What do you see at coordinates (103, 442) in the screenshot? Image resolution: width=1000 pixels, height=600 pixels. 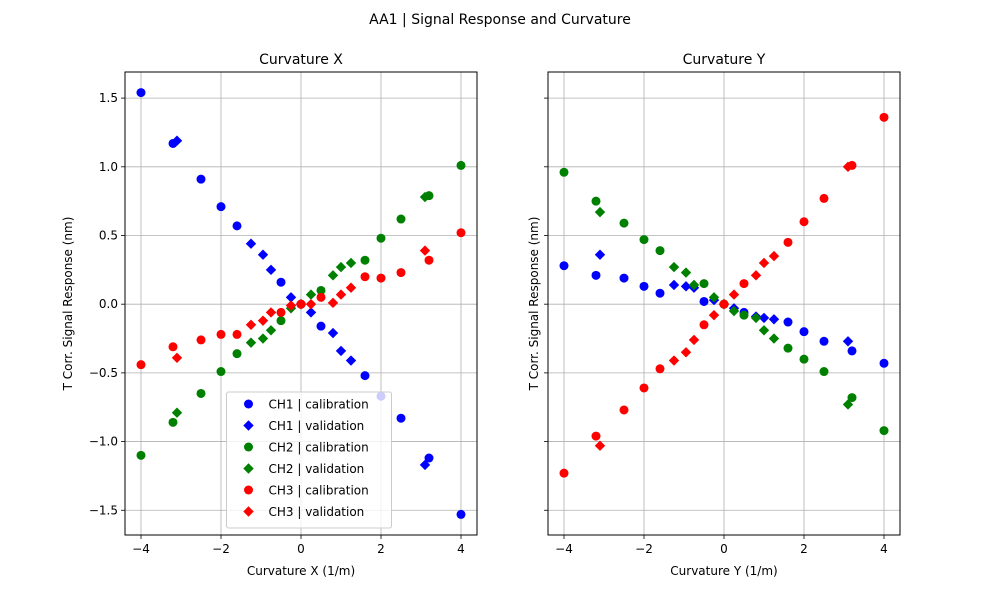 I see `y-tick-label: −1.0` at bounding box center [103, 442].